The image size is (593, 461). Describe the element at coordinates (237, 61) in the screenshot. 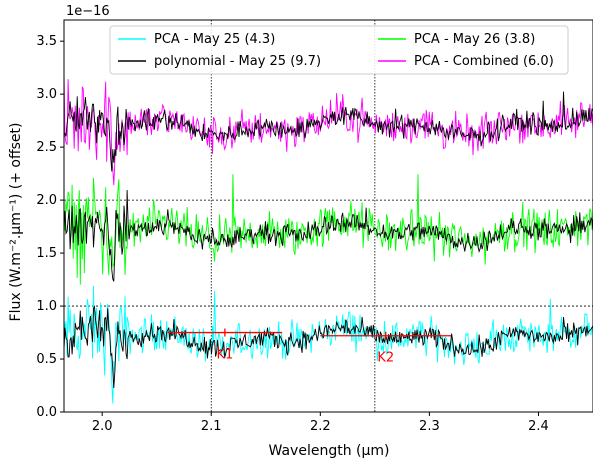

I see `legend-label: polynomial - May 25 (9.7)` at that location.